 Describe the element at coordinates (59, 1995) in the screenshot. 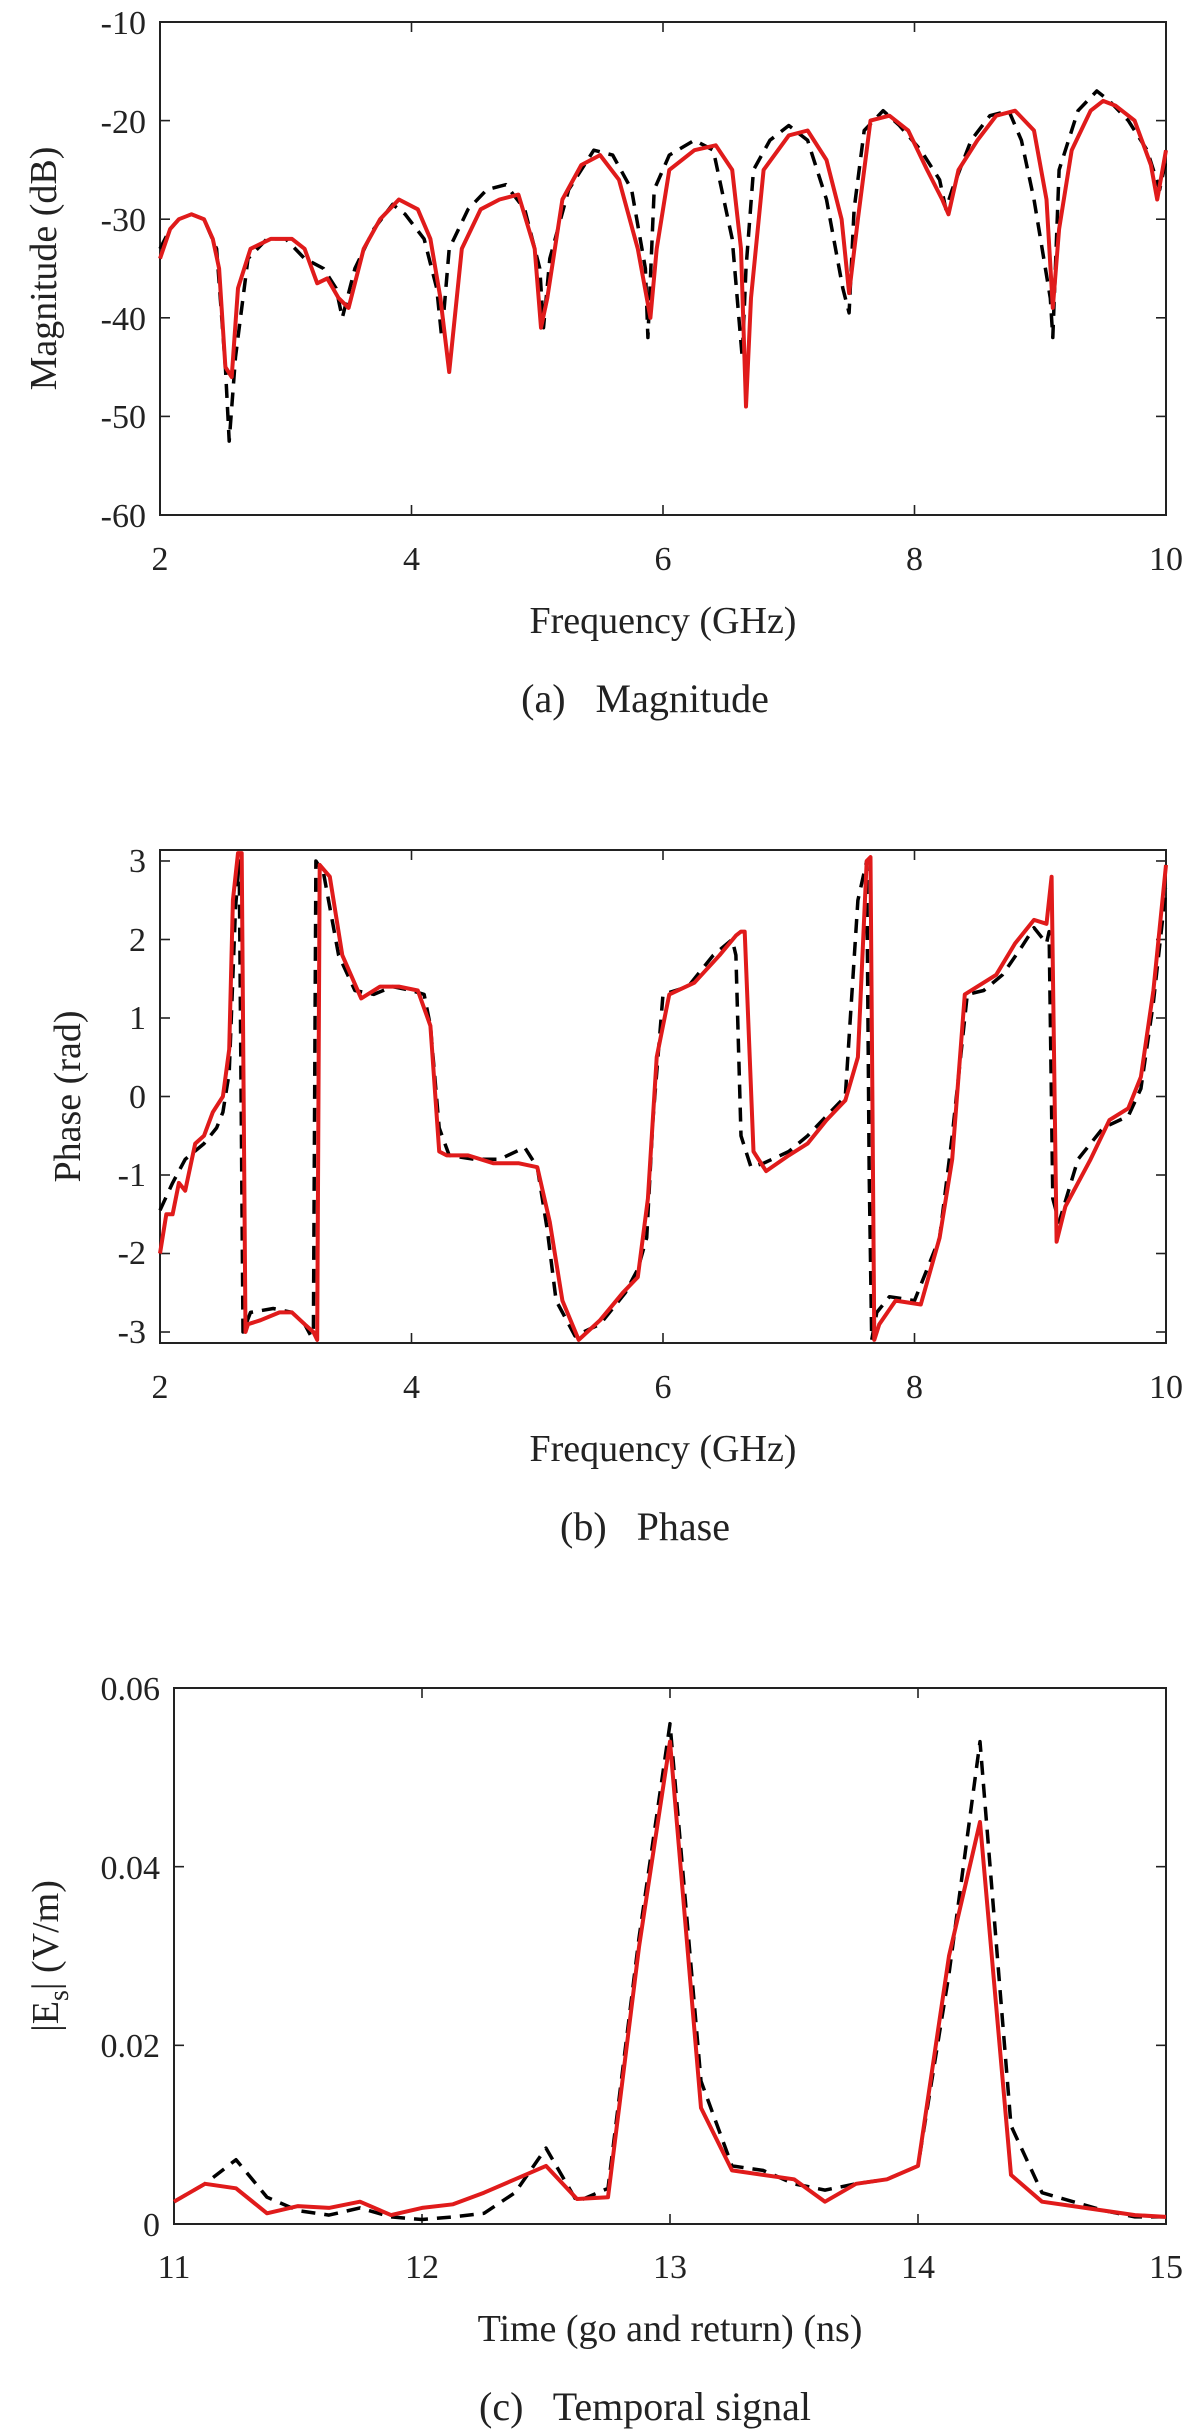

I see `temporal-y-axis-label-subscript: s` at that location.